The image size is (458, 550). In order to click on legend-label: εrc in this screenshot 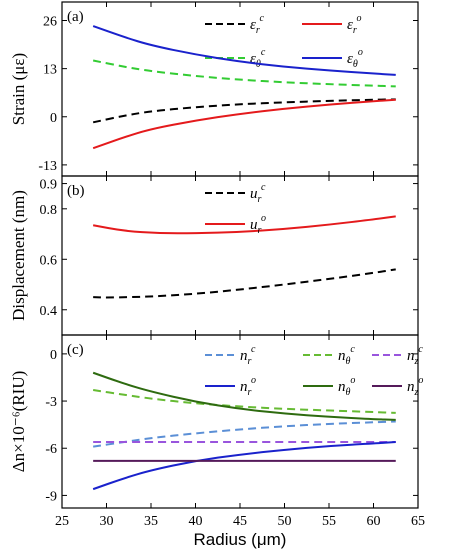, I will do `click(257, 24)`.